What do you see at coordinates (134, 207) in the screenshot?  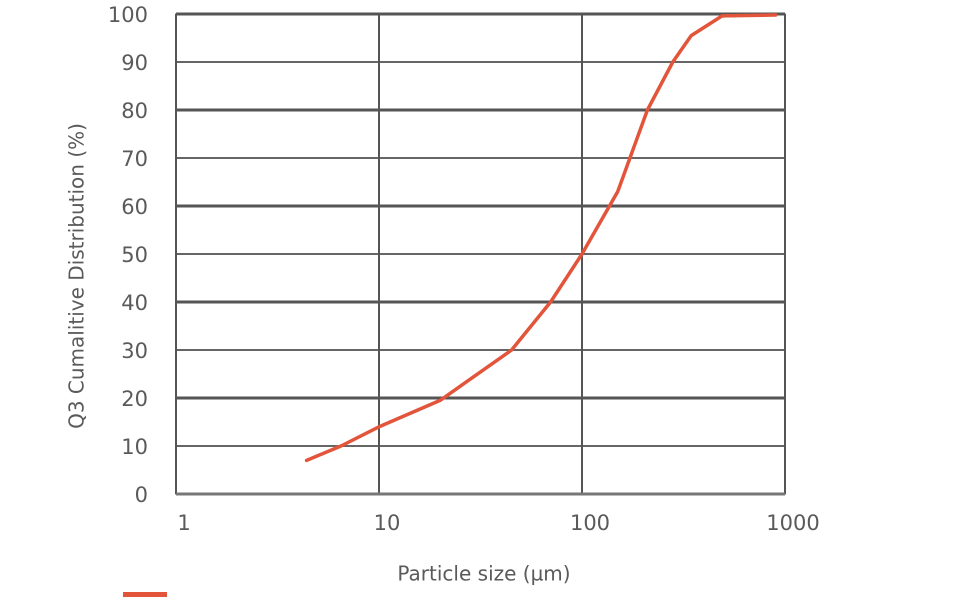 I see `y-tick-label: 60` at bounding box center [134, 207].